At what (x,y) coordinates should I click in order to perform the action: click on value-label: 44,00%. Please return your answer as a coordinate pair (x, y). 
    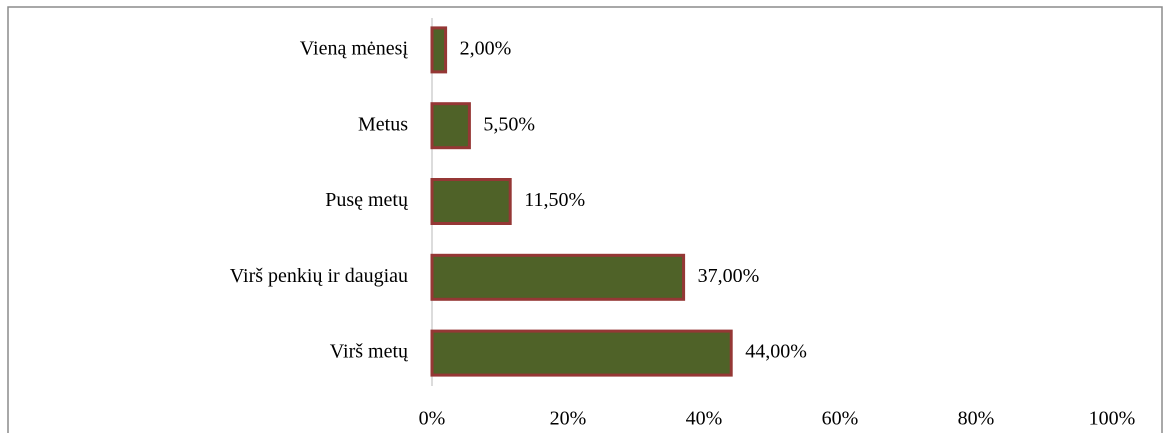
    Looking at the image, I should click on (776, 352).